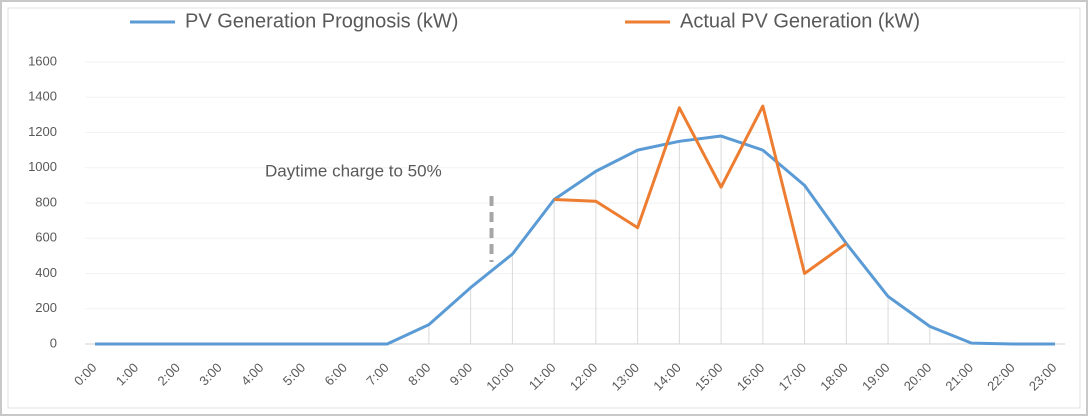 The height and width of the screenshot is (416, 1088). I want to click on y-tick-label: 600, so click(46, 237).